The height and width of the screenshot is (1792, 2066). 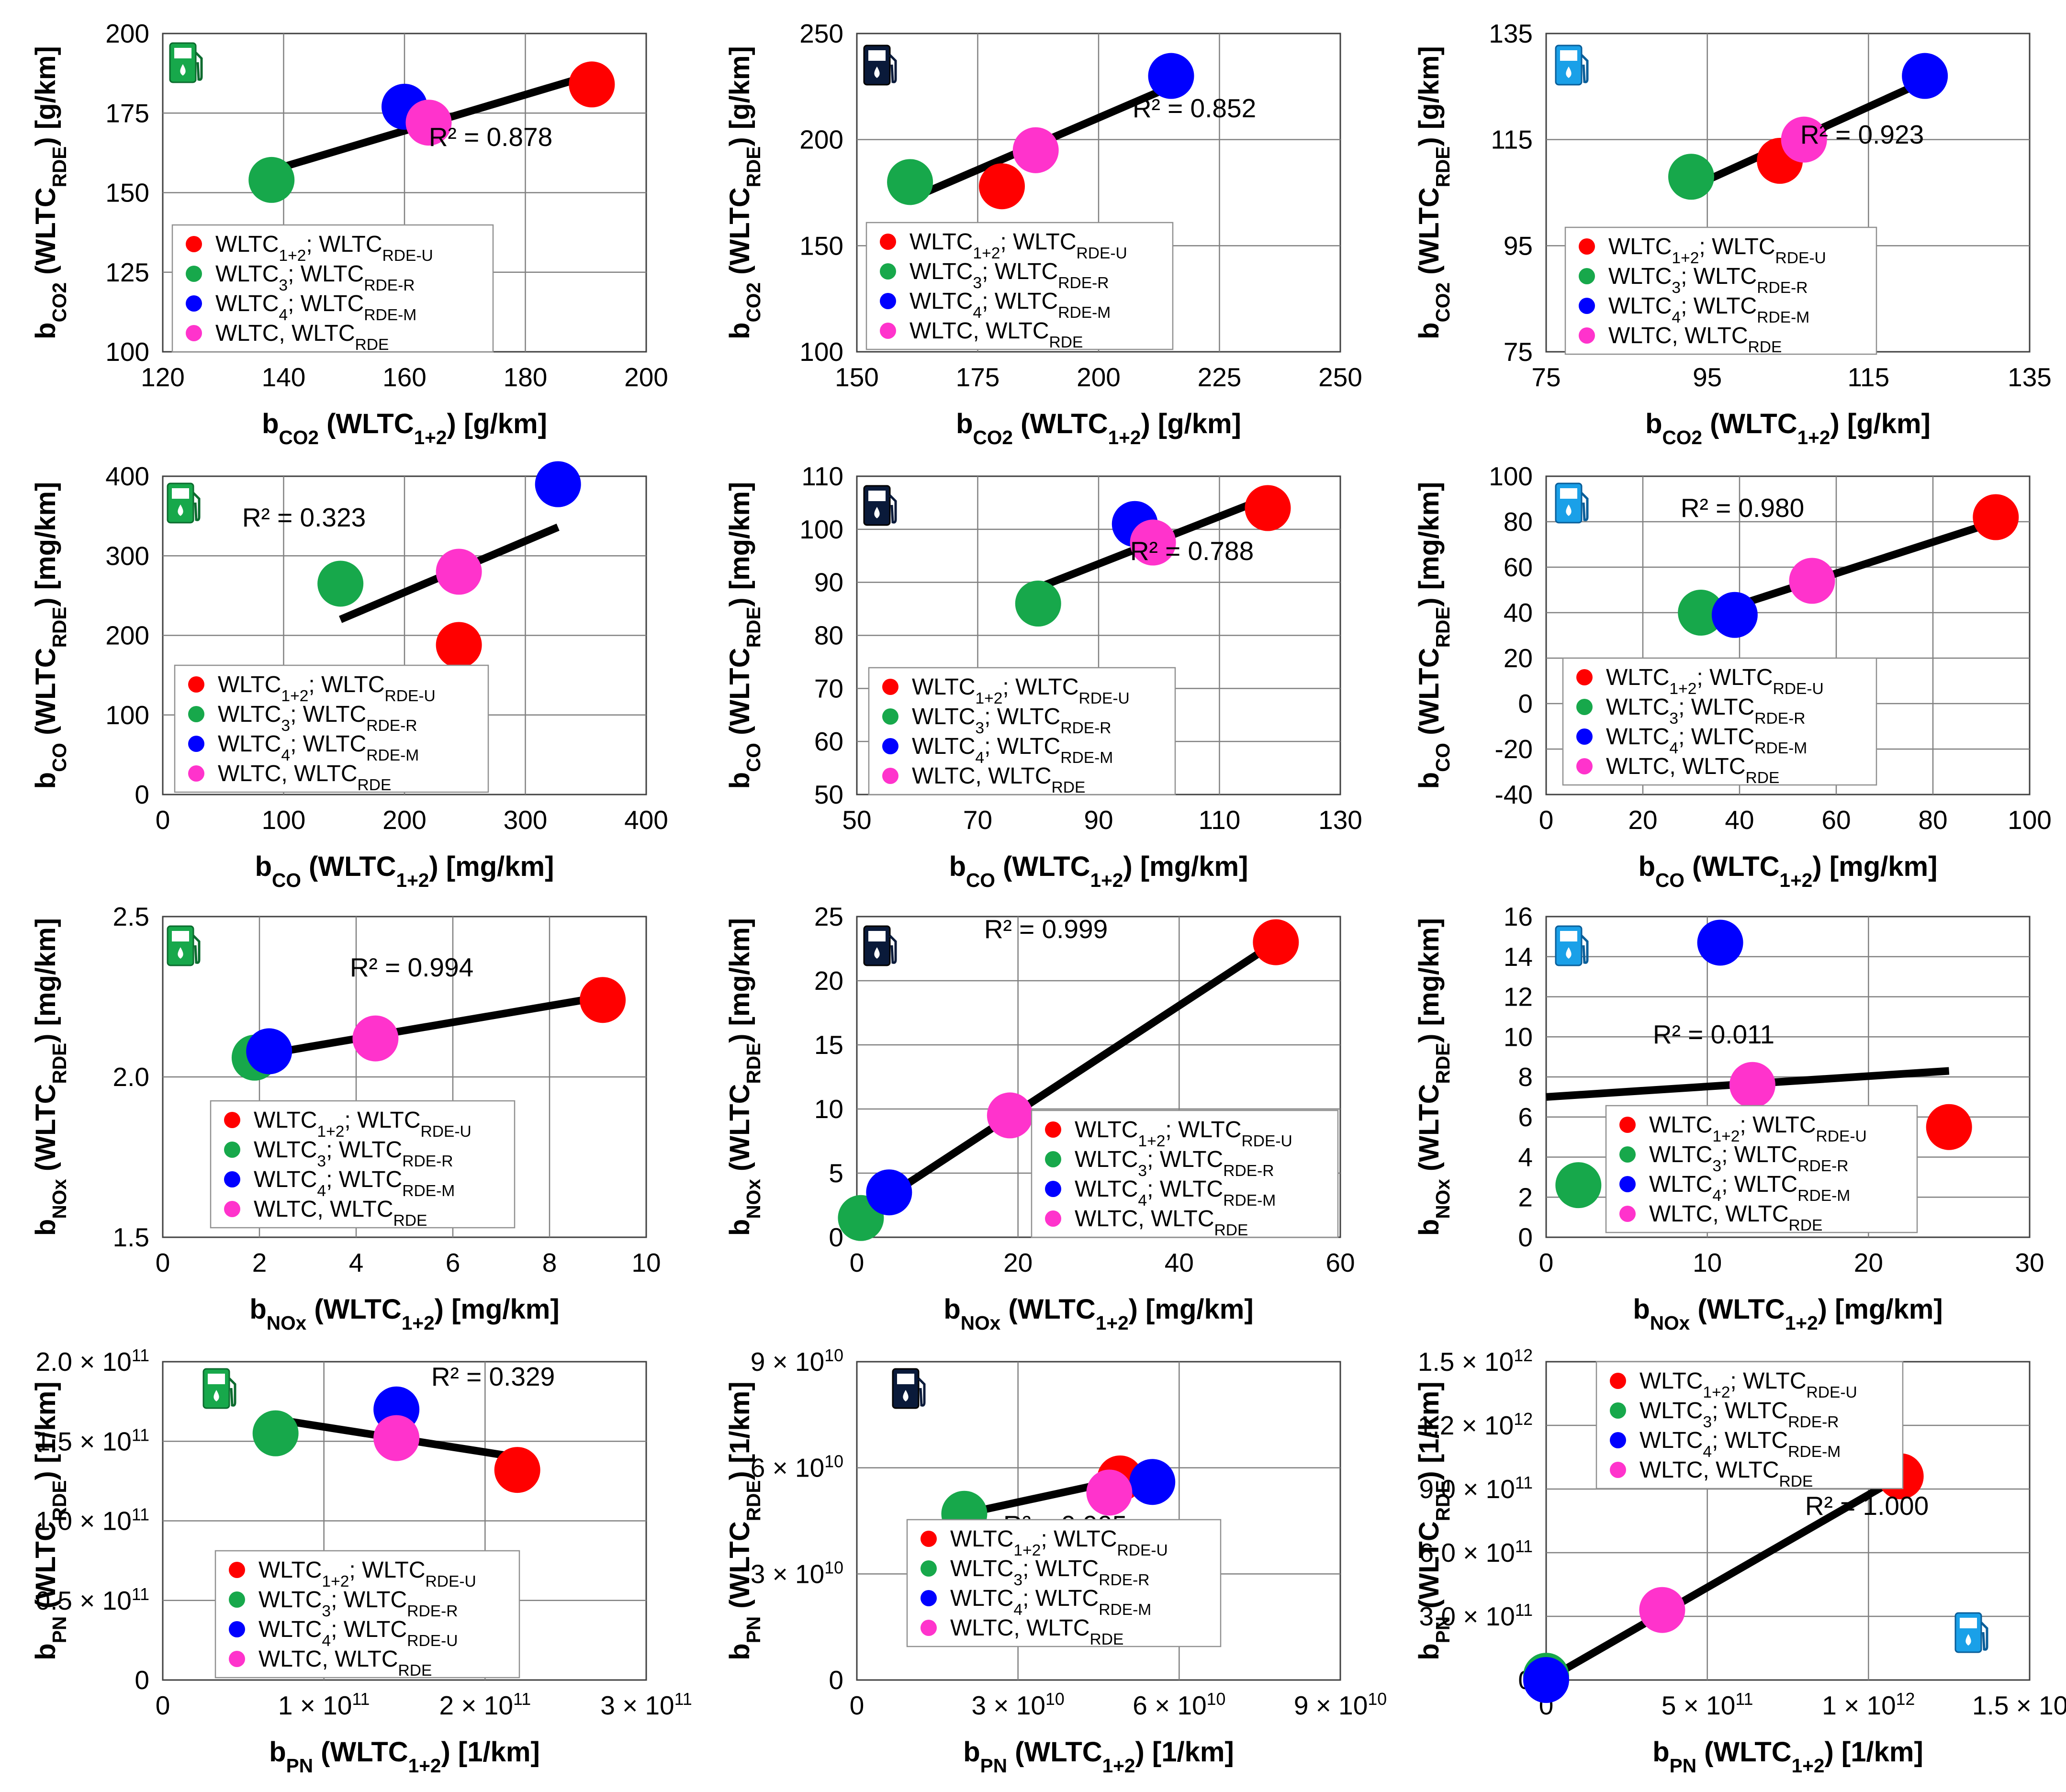 I want to click on r-squared-label: R² = 0.329, so click(x=493, y=1376).